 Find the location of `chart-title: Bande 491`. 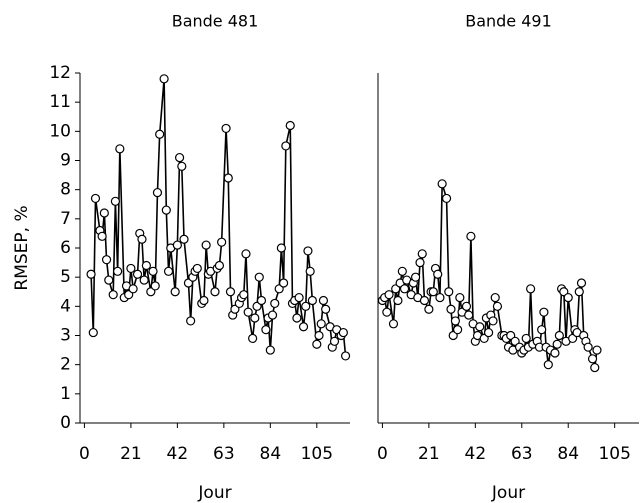

chart-title: Bande 491 is located at coordinates (508, 21).